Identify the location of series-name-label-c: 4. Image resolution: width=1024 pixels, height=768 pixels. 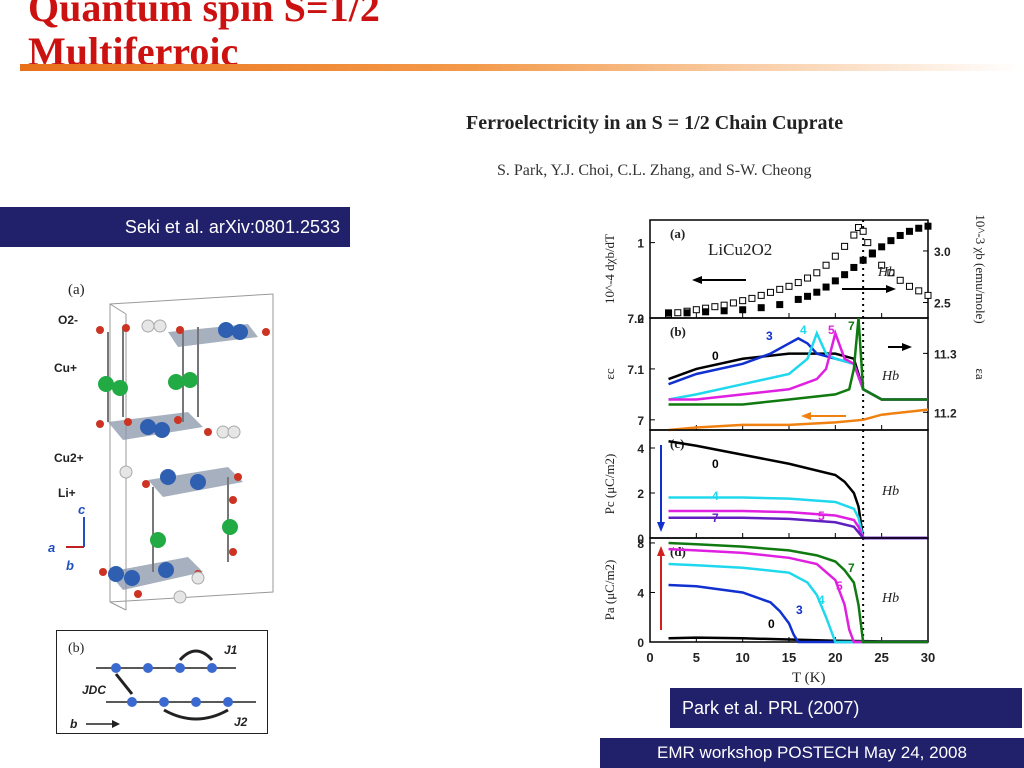
(715, 496).